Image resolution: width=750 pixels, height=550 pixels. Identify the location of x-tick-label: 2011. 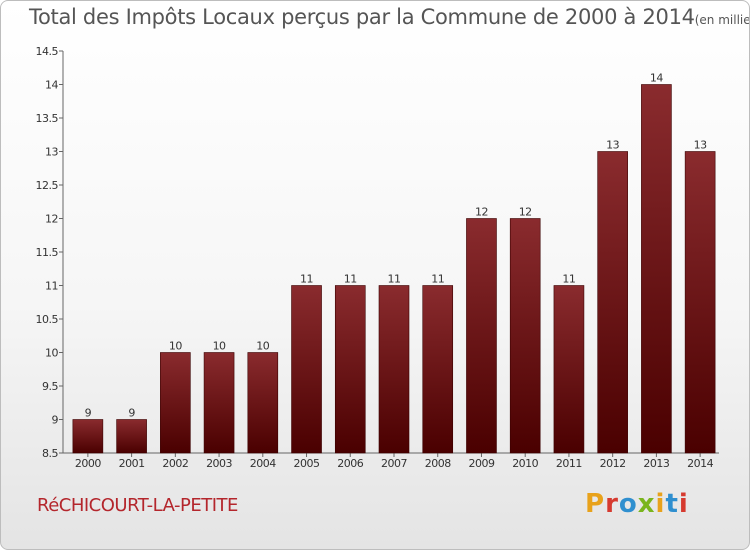
(569, 463).